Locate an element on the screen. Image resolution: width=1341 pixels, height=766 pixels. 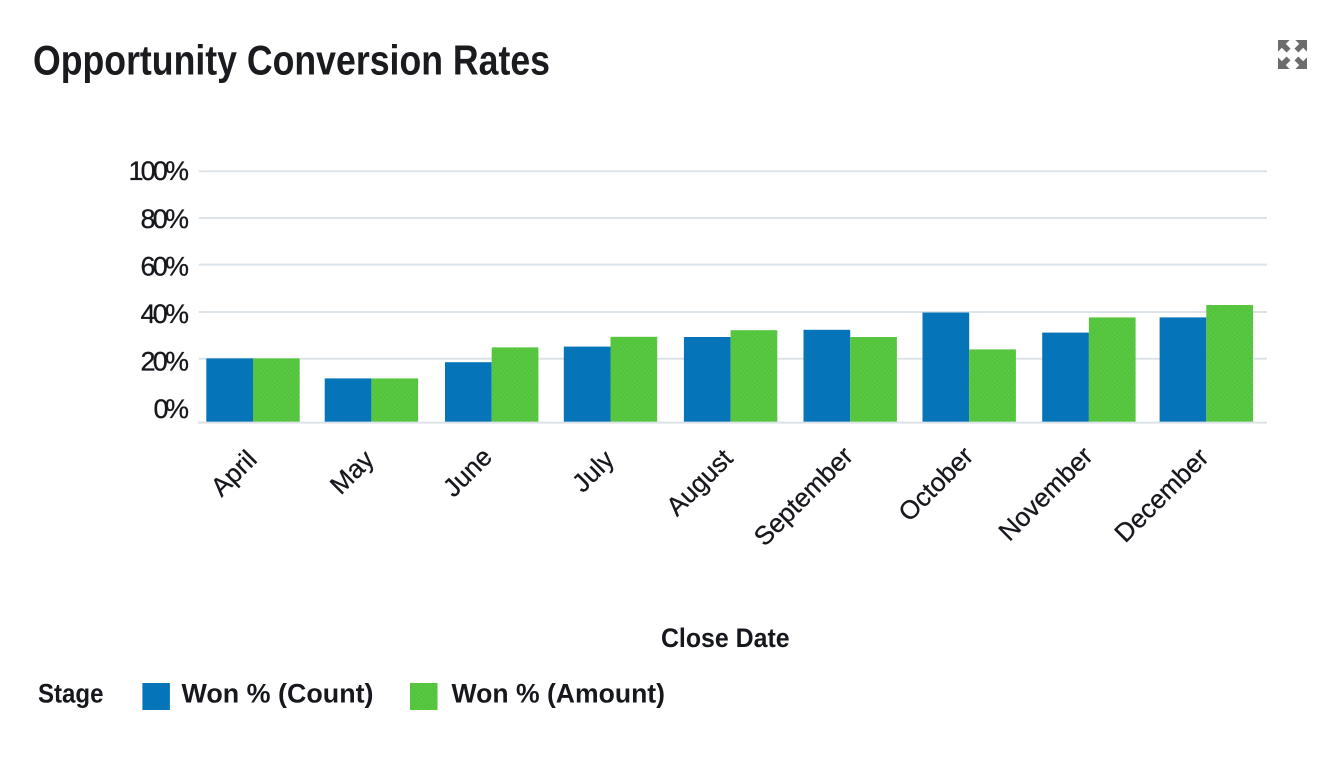
svg-text: July is located at coordinates (593, 471).